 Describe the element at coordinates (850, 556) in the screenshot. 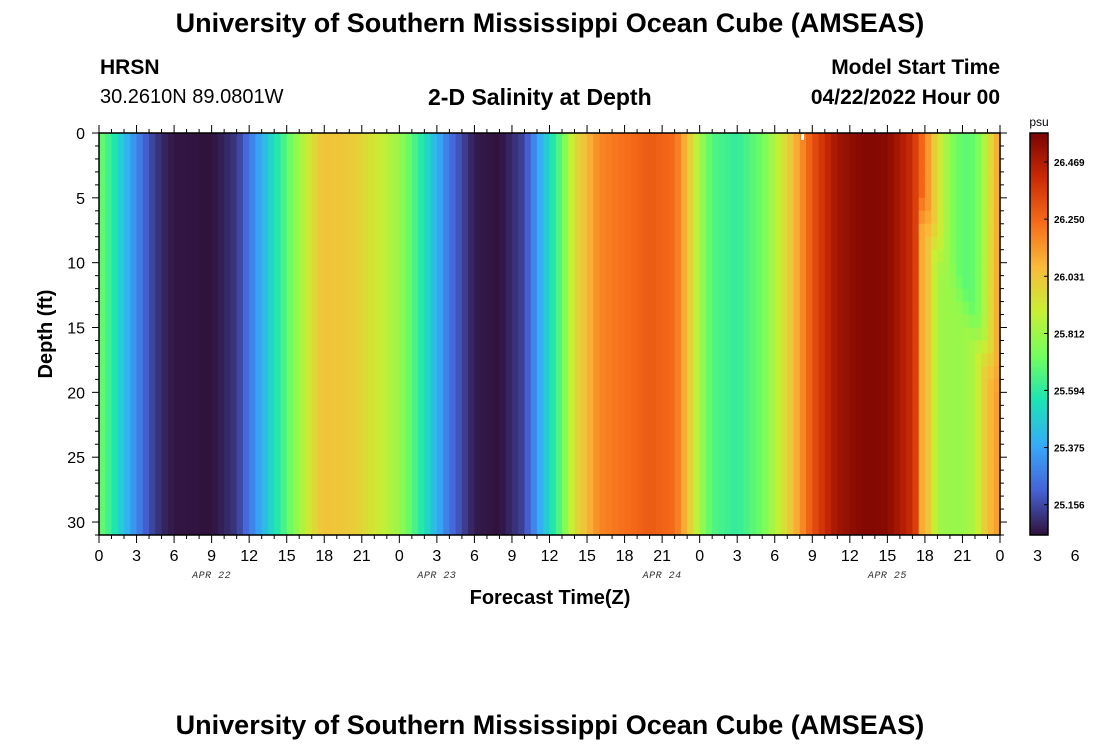

I see `x-tick-label: 12` at that location.